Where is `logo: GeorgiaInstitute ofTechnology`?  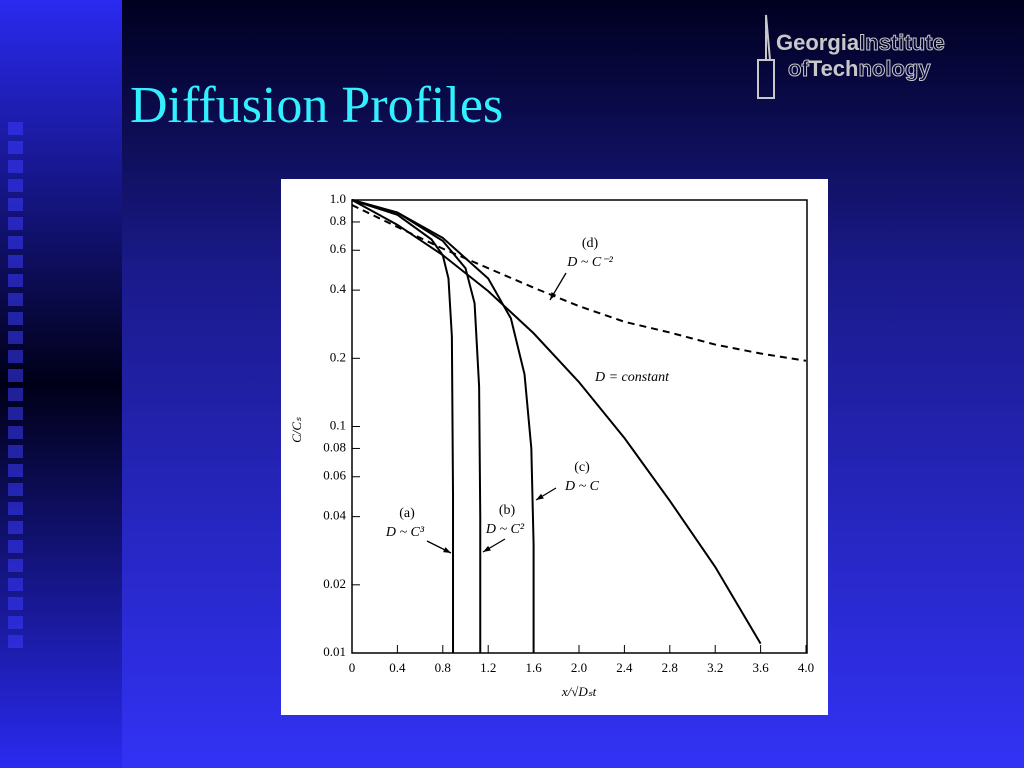 logo: GeorgiaInstitute ofTechnology is located at coordinates (851, 56).